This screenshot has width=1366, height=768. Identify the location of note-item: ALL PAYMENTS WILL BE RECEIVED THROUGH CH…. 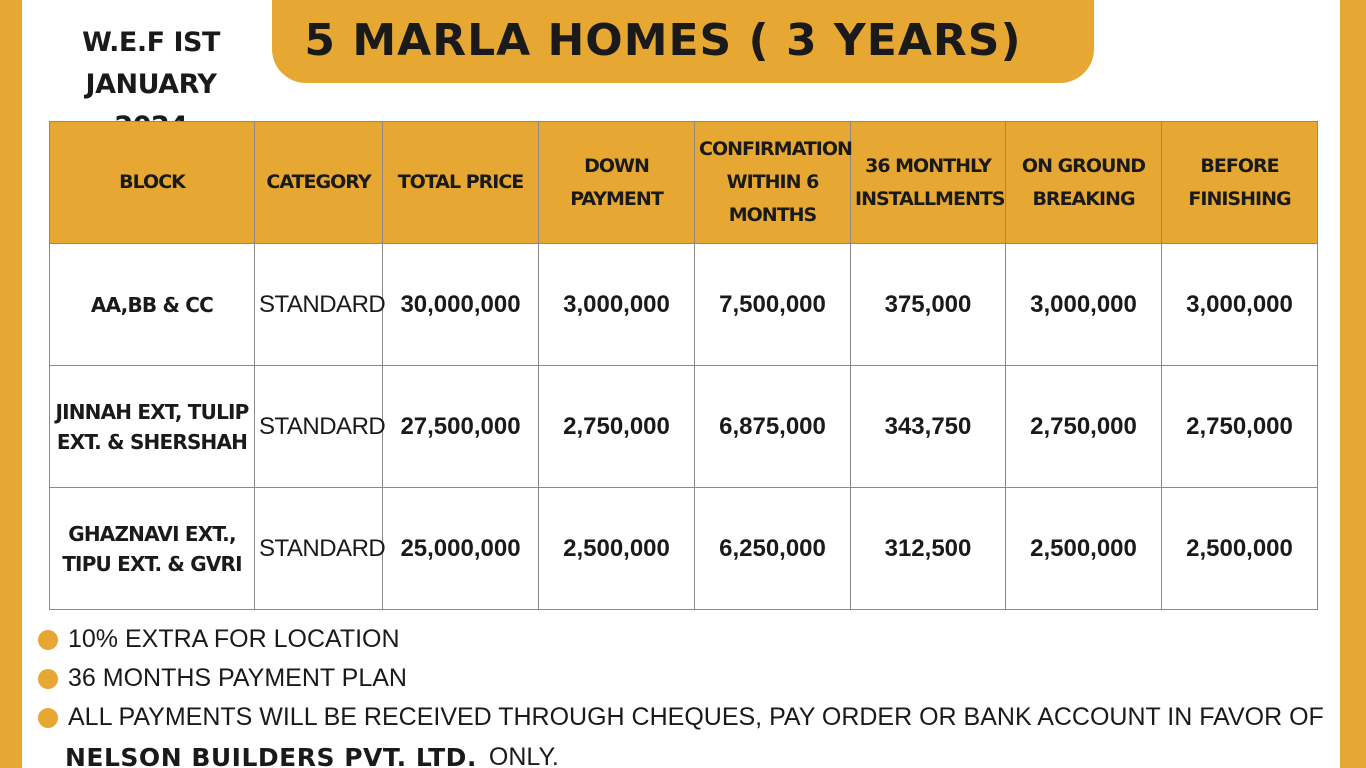
(688, 717).